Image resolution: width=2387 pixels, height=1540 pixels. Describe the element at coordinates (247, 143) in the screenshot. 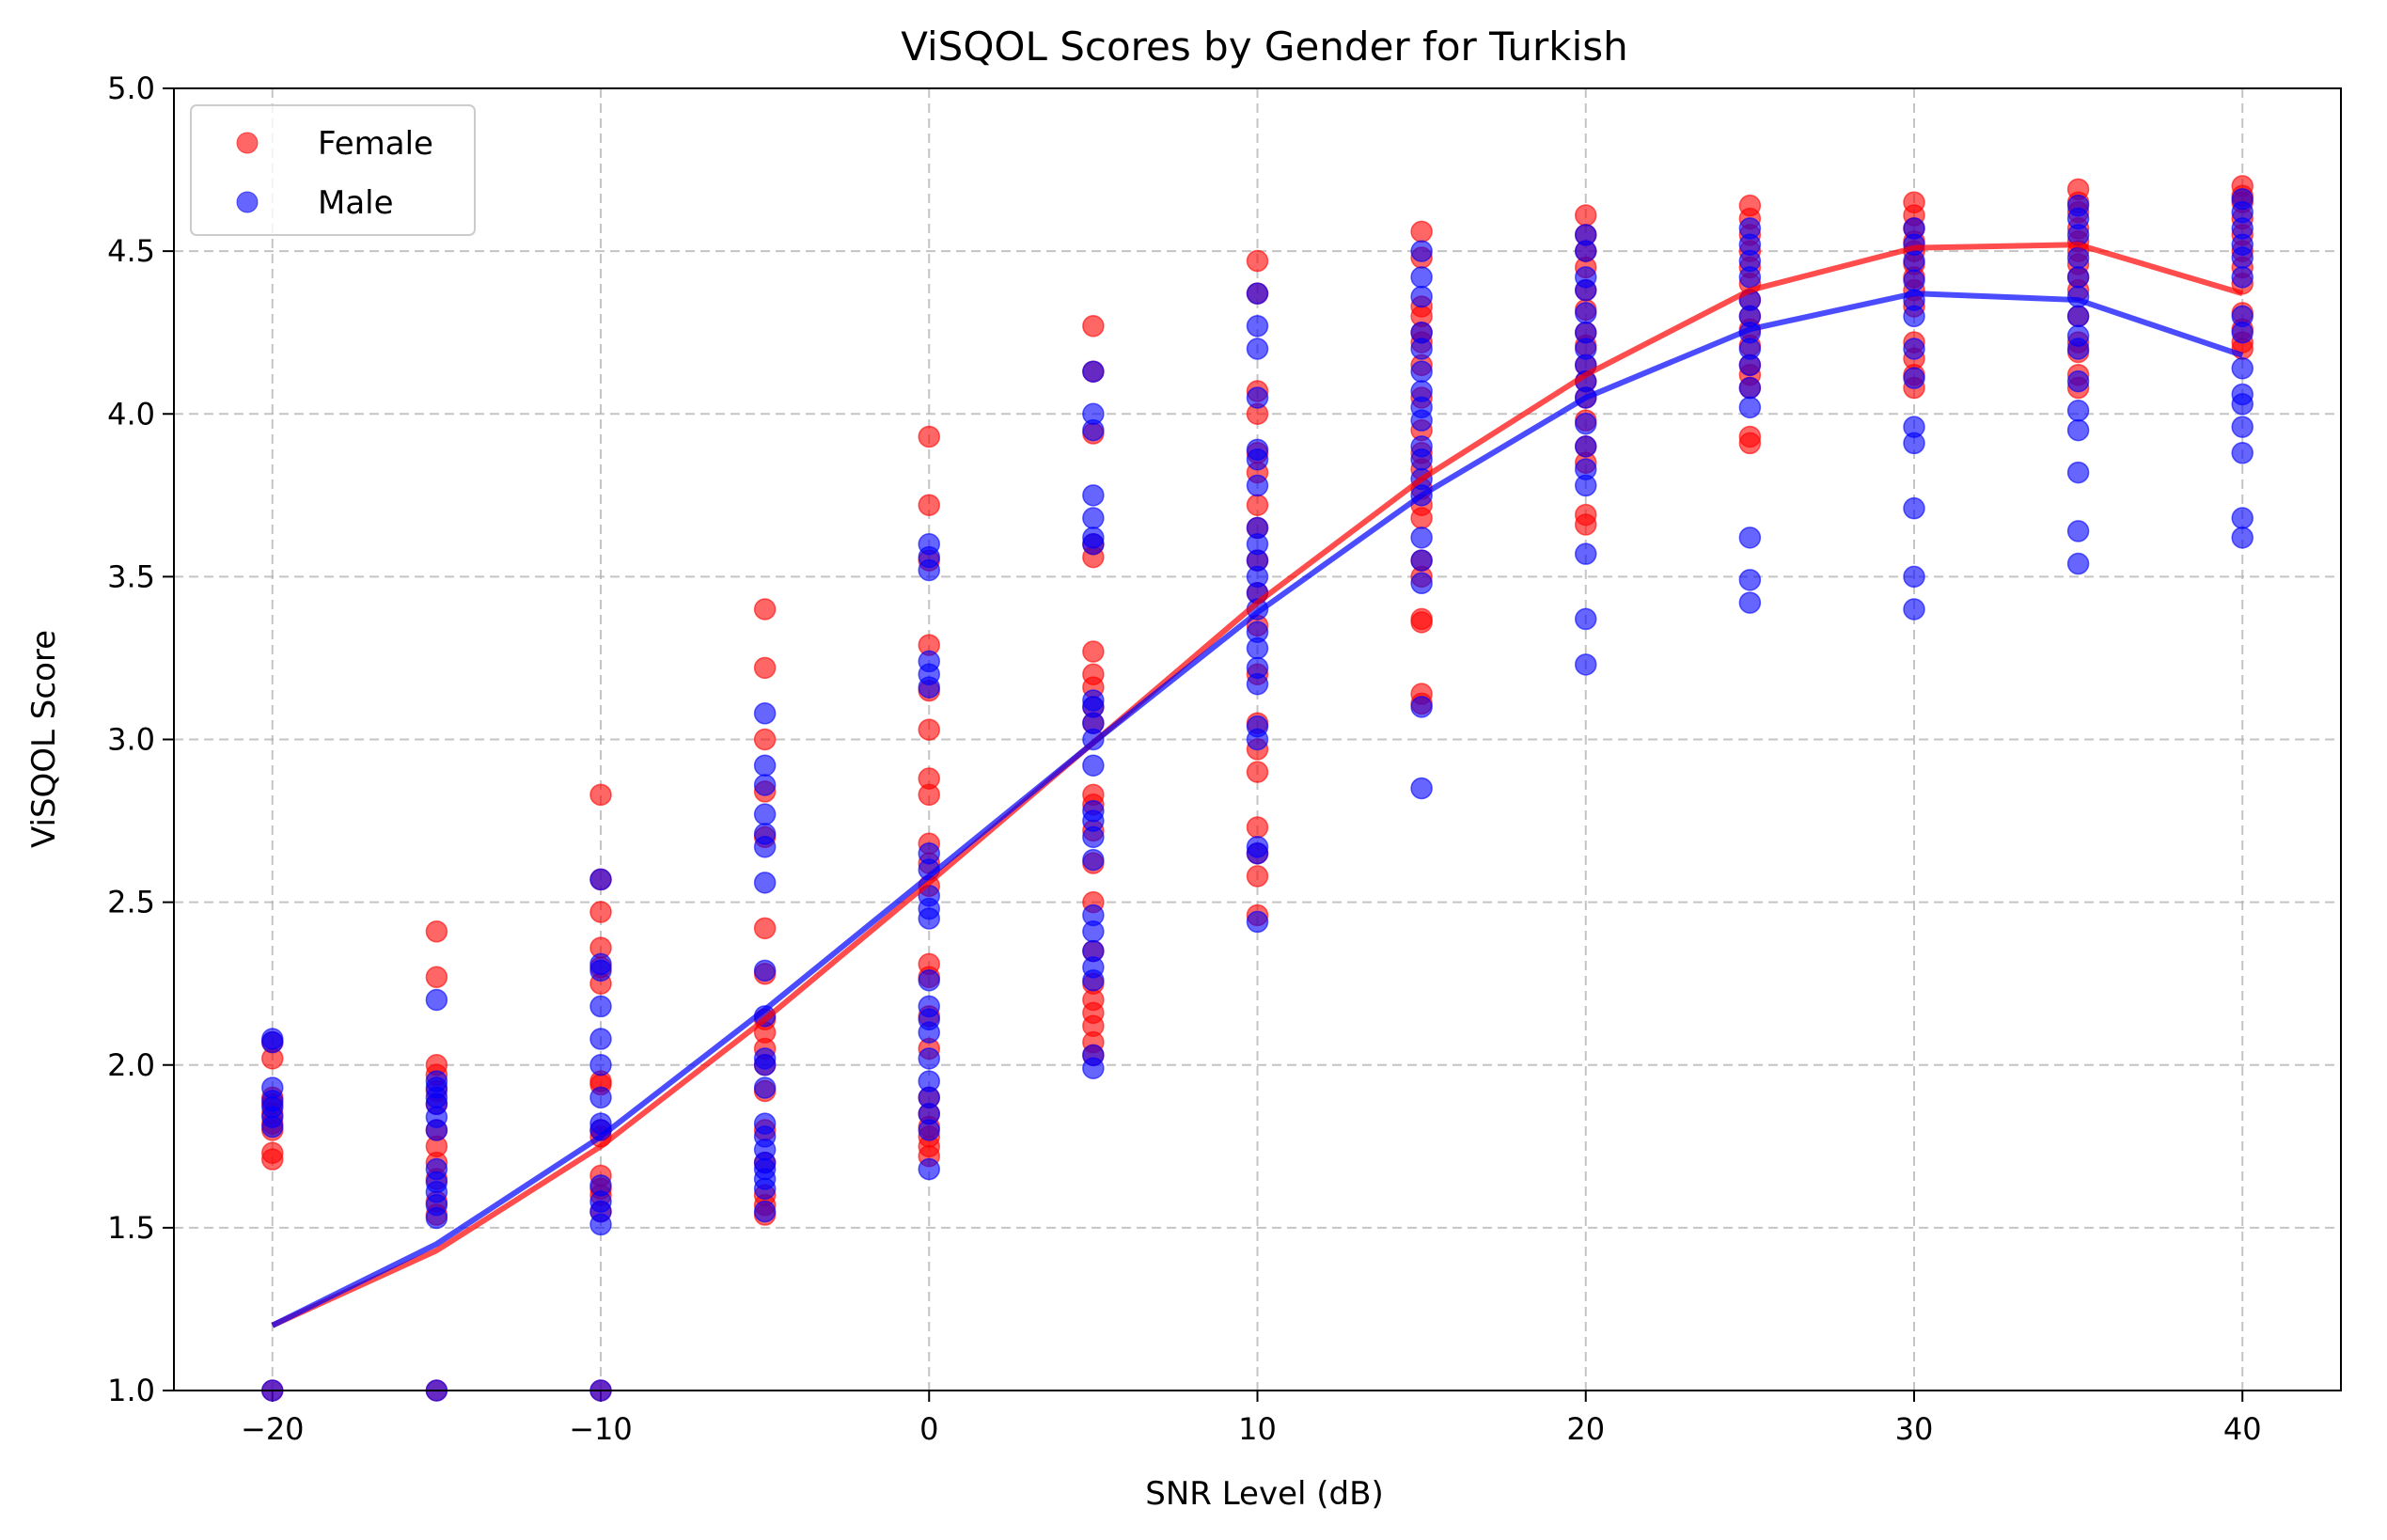

I see `legend-female-marker` at that location.